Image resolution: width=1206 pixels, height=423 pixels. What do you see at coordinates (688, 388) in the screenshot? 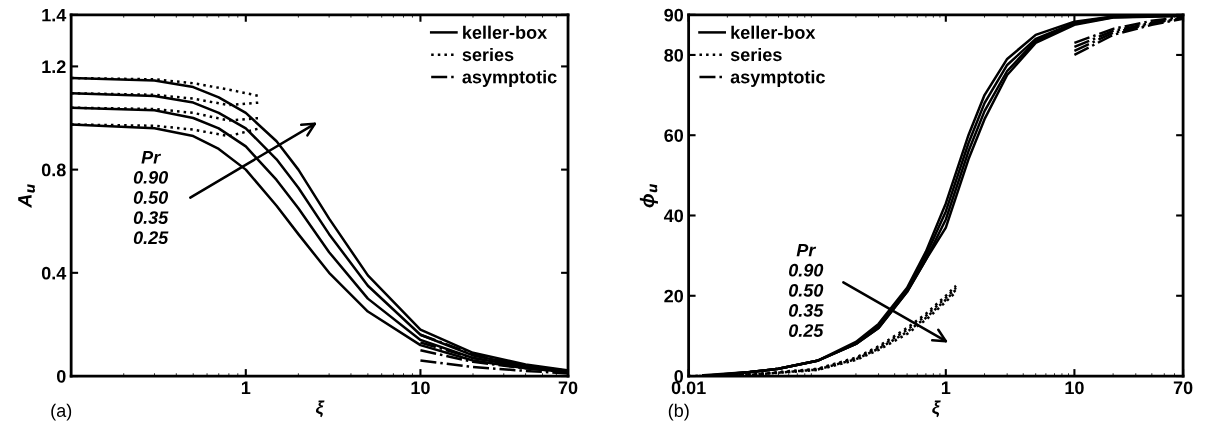
I see `x-tick-label: 0.01` at bounding box center [688, 388].